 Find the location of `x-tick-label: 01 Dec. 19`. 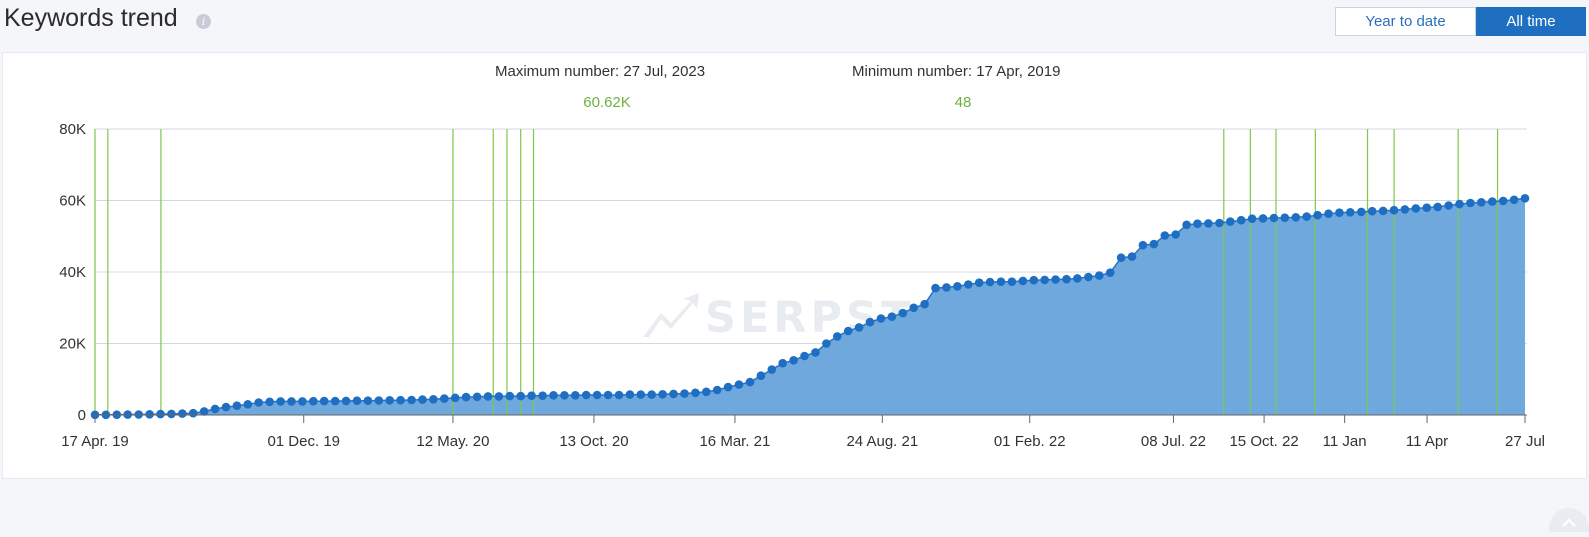

x-tick-label: 01 Dec. 19 is located at coordinates (303, 441).